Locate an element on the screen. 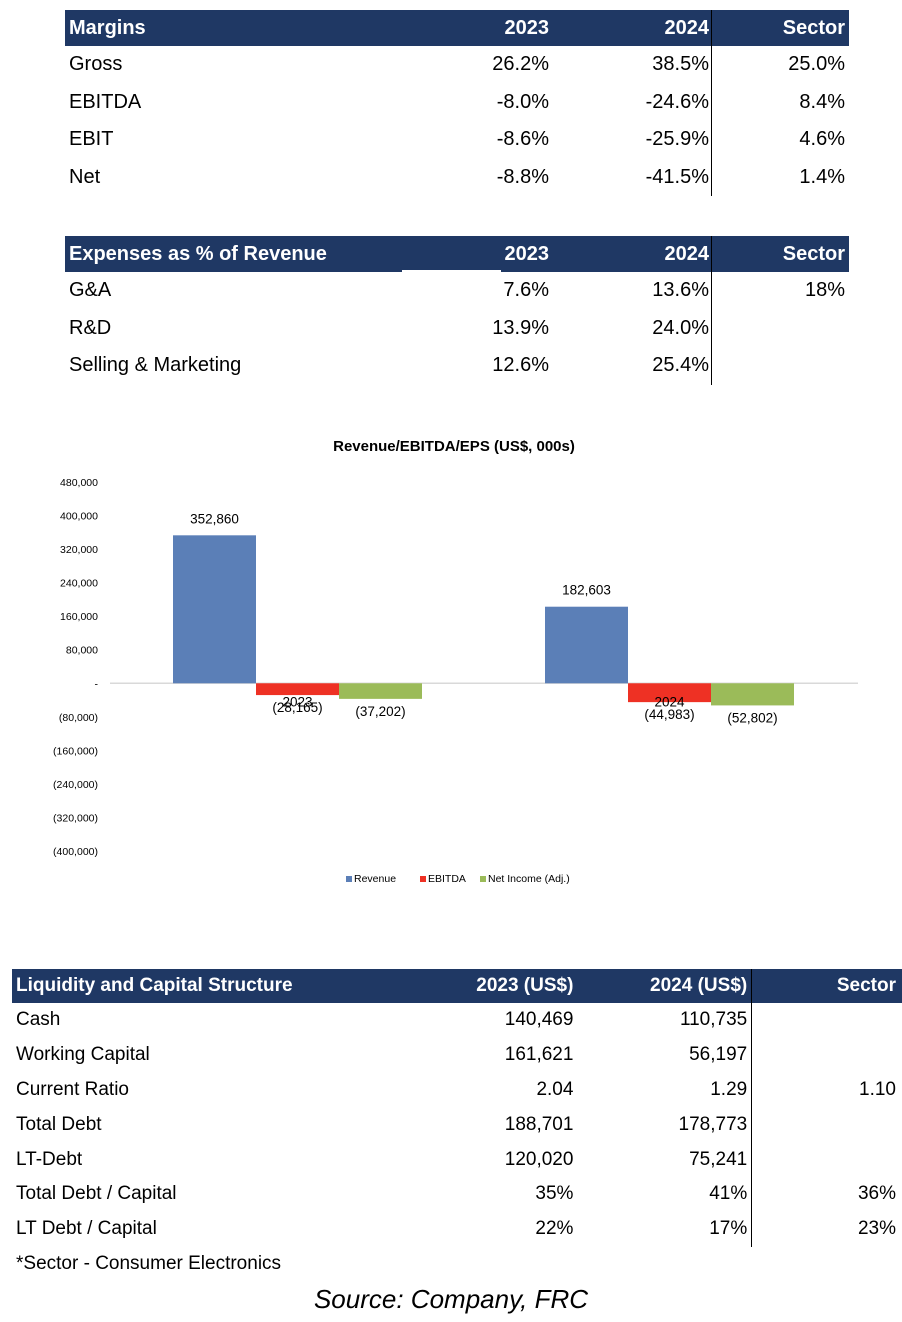 The height and width of the screenshot is (1322, 902). margins-cell: 26.2% is located at coordinates (520, 64).